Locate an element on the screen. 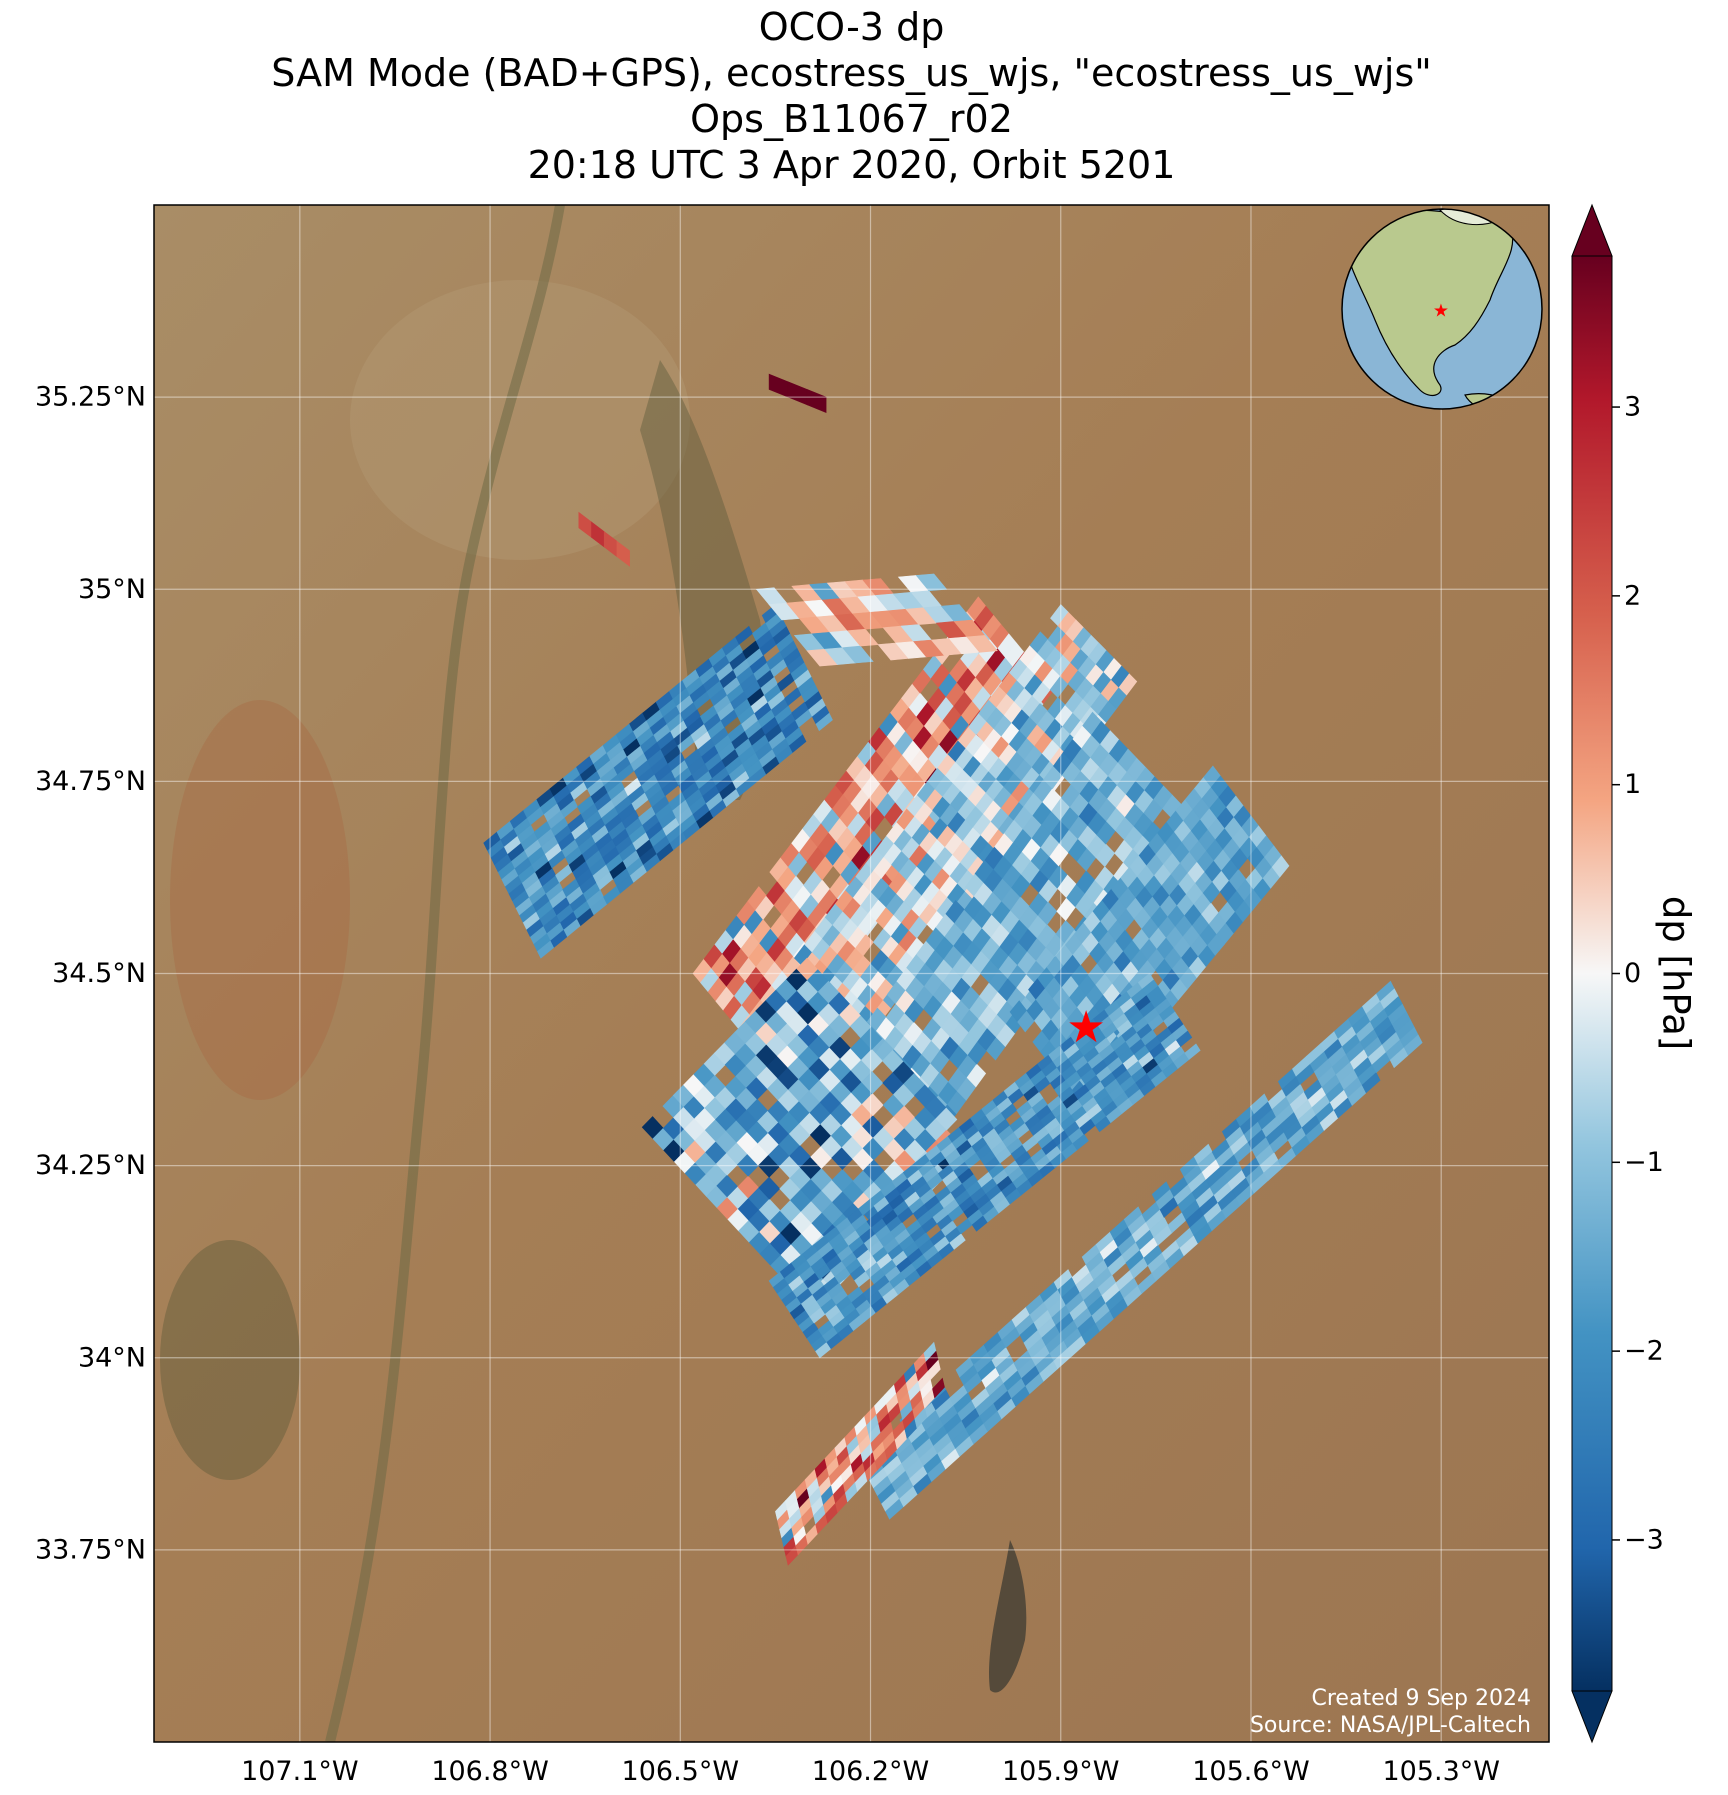  colorbar-tick-label: 1 is located at coordinates (1632, 784).